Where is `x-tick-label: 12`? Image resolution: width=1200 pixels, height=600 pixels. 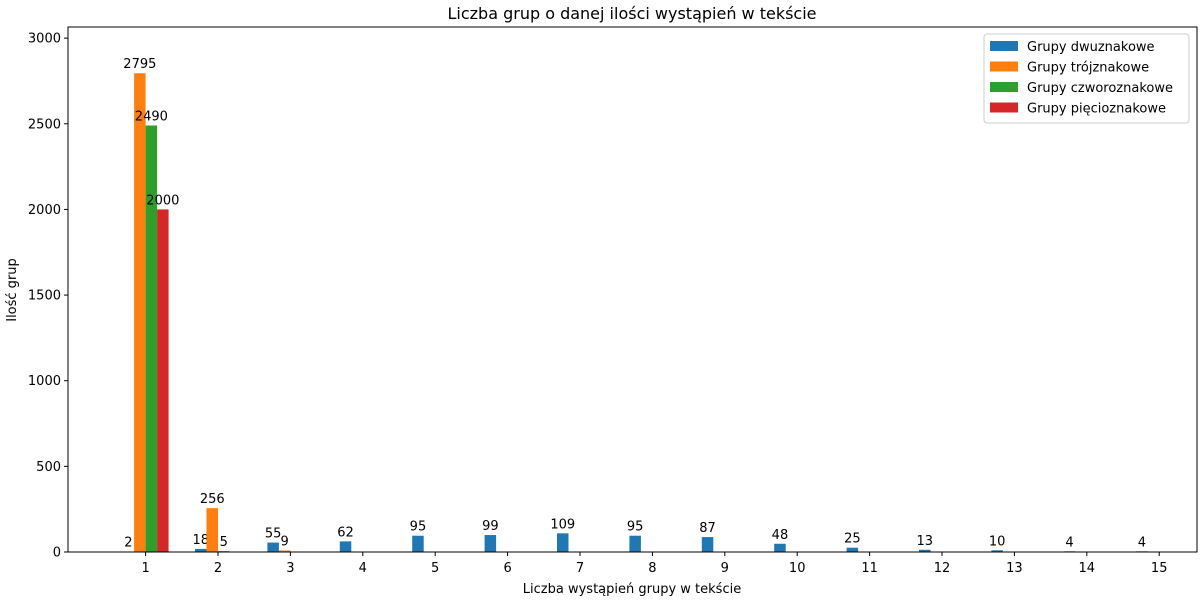 x-tick-label: 12 is located at coordinates (942, 568).